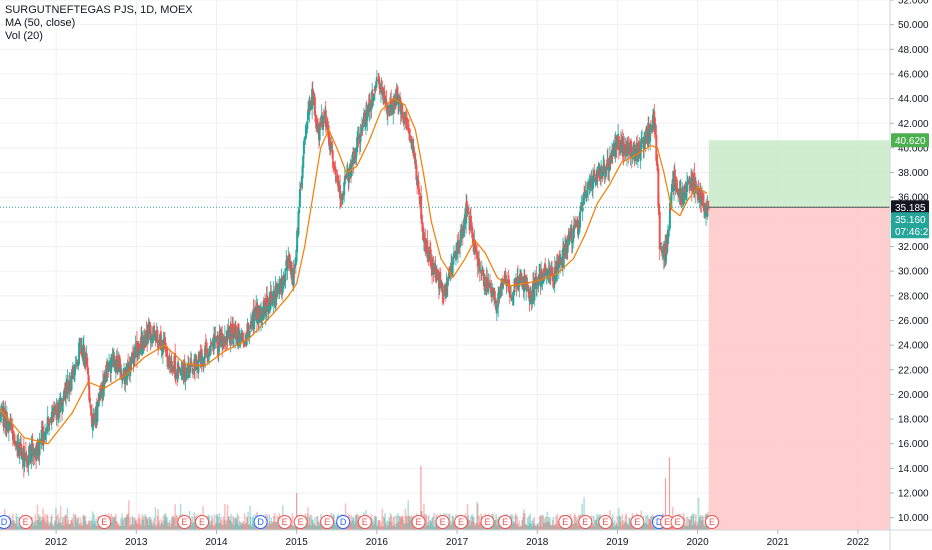  I want to click on time-axis-label: 2015, so click(297, 542).